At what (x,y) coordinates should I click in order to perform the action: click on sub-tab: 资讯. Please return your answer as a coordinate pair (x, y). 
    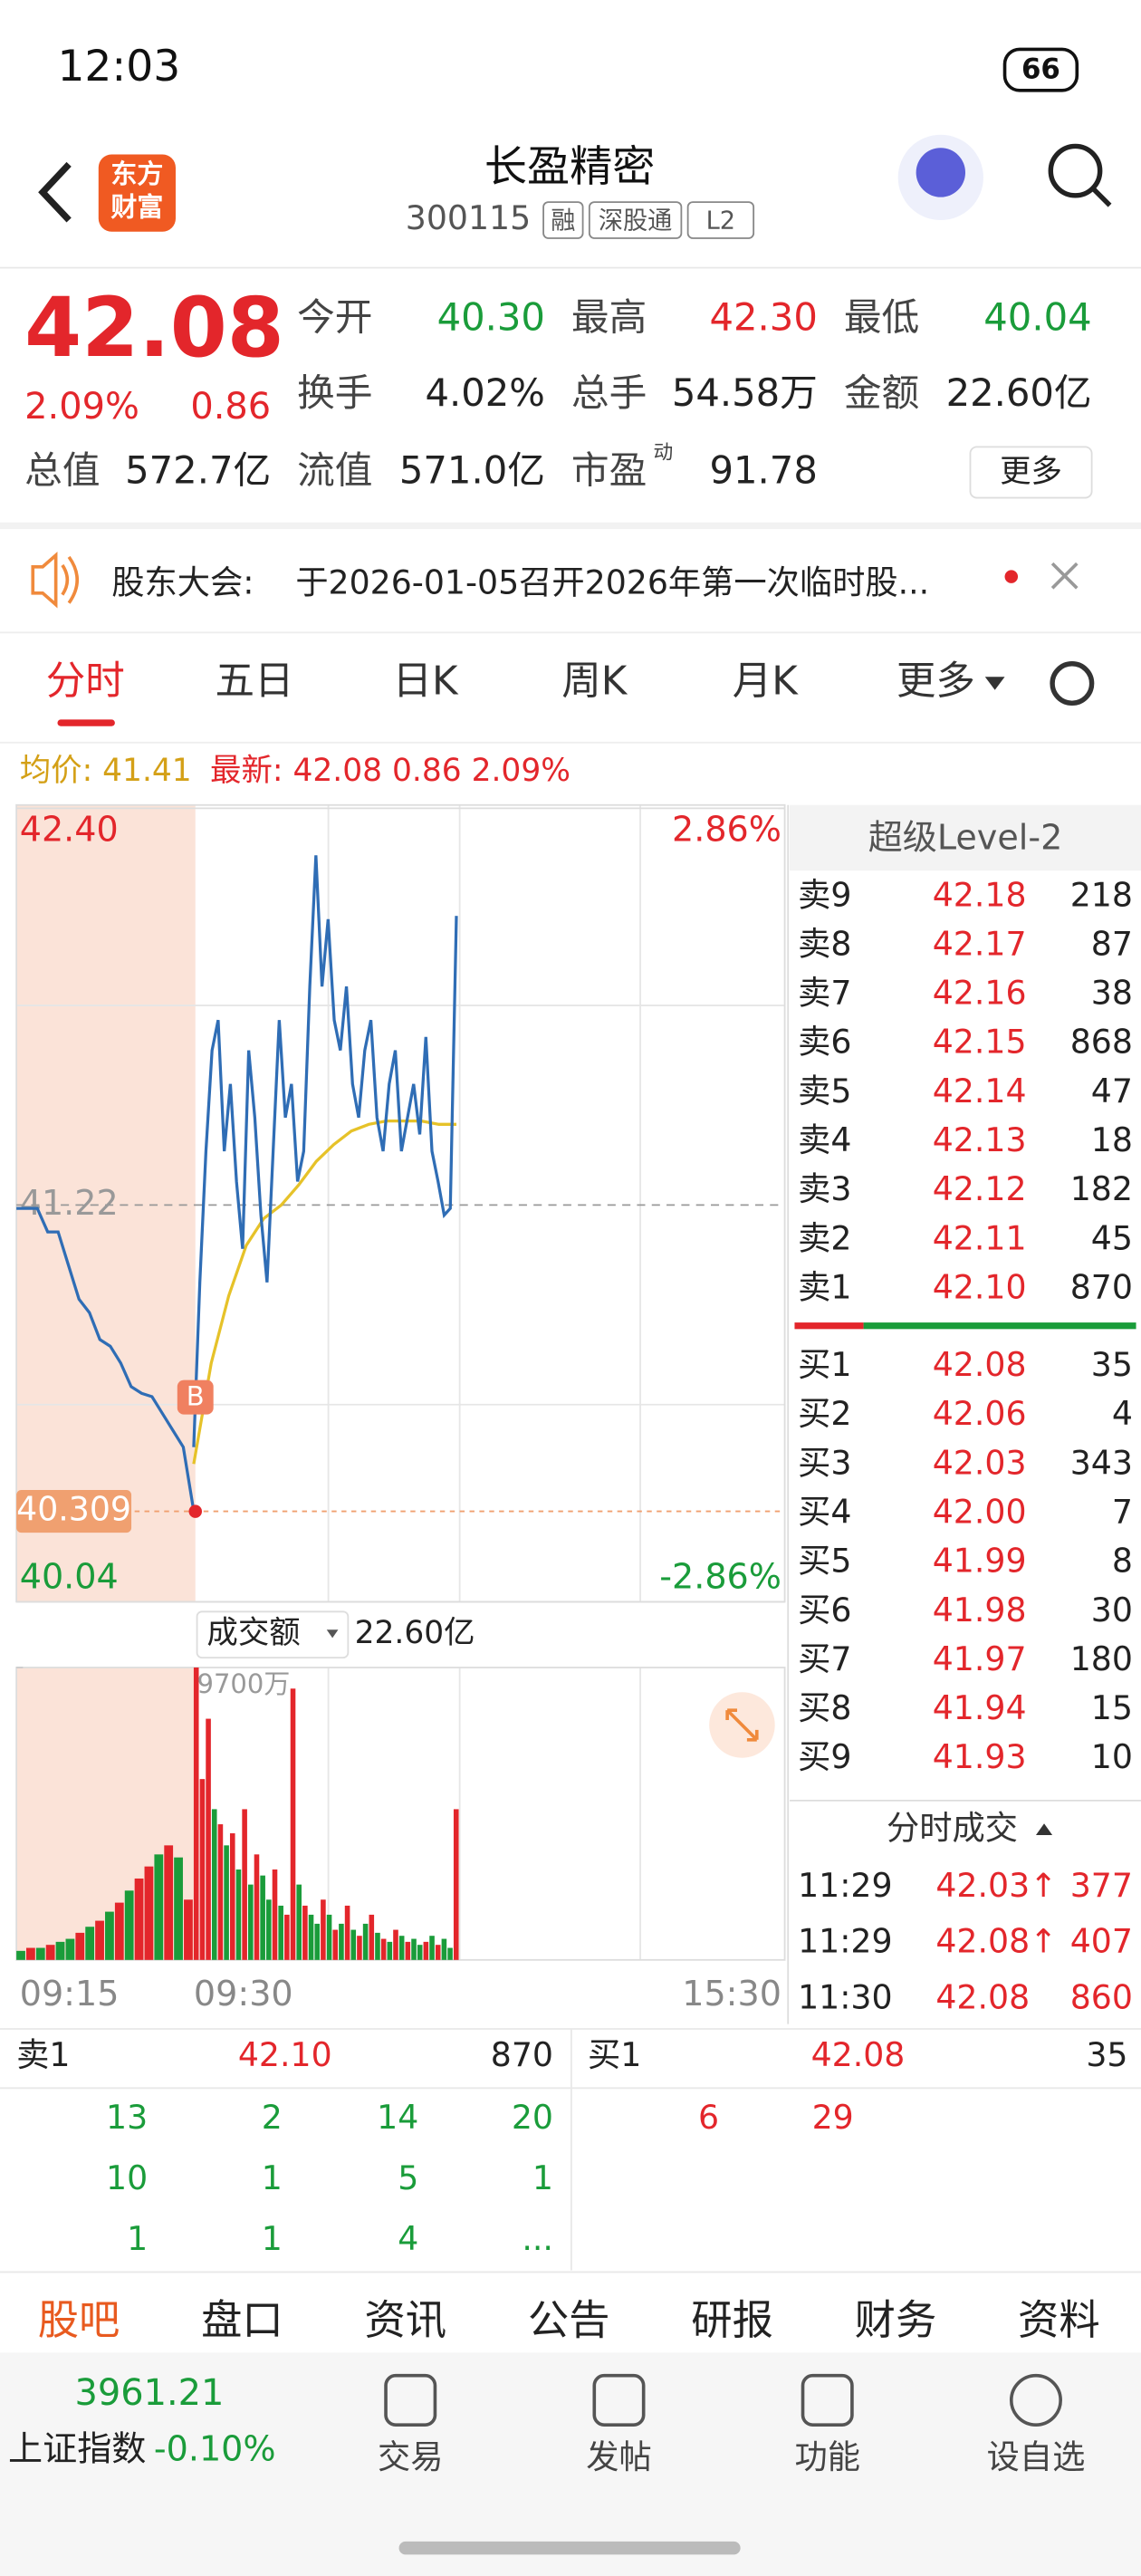
    Looking at the image, I should click on (405, 2320).